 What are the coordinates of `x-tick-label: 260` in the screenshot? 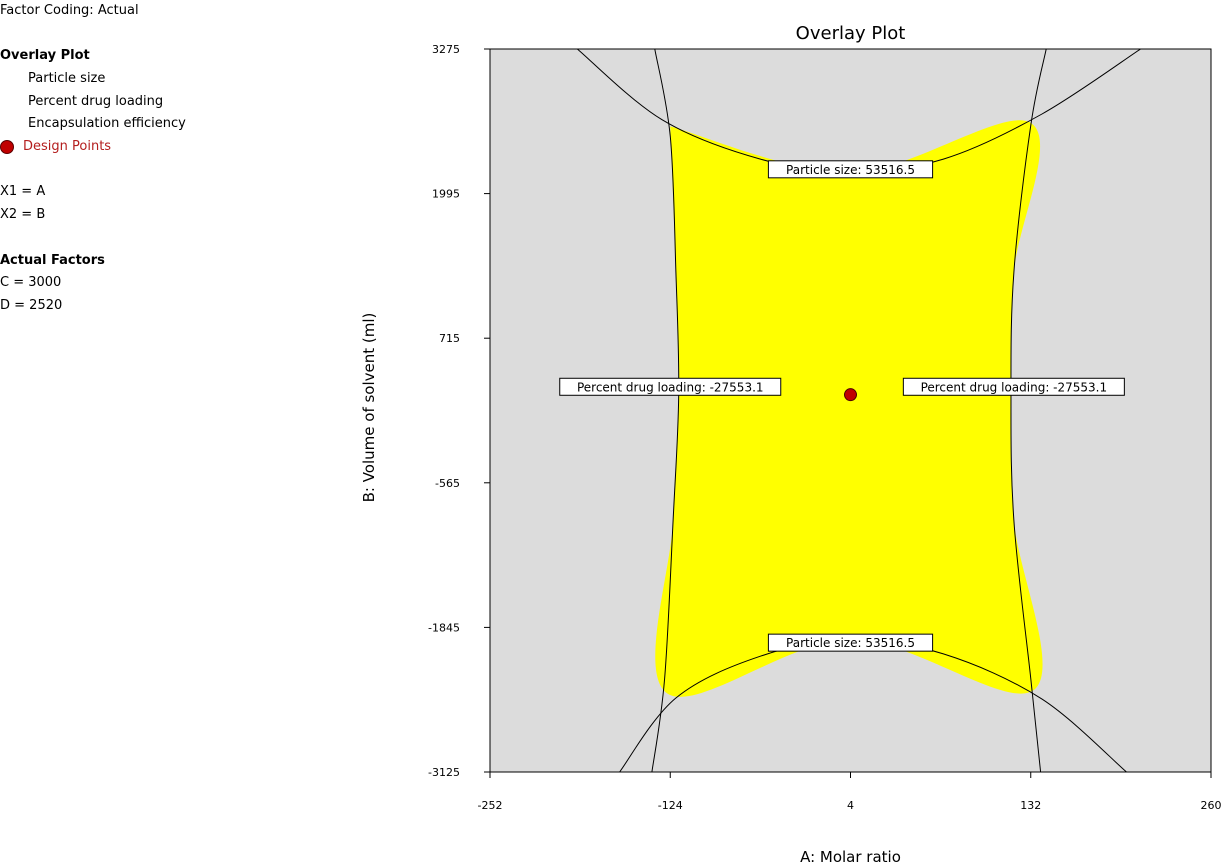 It's located at (1211, 805).